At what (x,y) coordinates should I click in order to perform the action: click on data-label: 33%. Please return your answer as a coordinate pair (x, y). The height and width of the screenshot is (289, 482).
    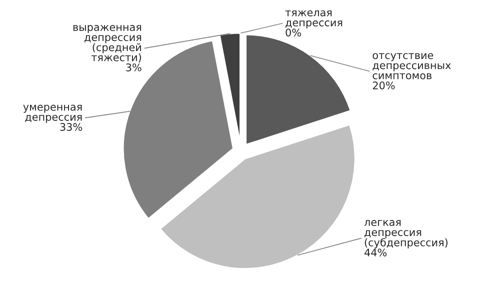
    Looking at the image, I should click on (71, 127).